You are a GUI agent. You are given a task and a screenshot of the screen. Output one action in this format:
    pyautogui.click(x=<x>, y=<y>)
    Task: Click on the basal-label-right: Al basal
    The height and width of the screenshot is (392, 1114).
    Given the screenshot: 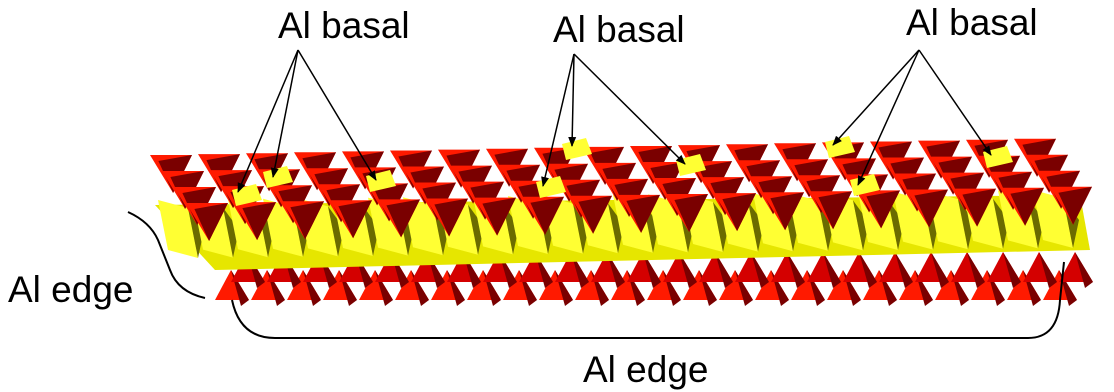 What is the action you would take?
    pyautogui.click(x=972, y=22)
    